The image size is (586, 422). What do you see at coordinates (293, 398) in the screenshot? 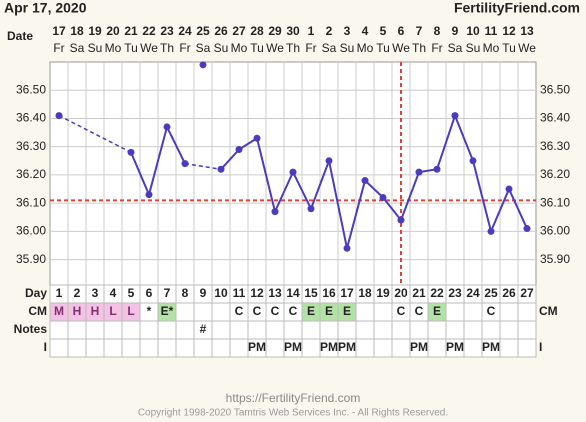
I see `footer-url: https://FertilityFriend.com` at bounding box center [293, 398].